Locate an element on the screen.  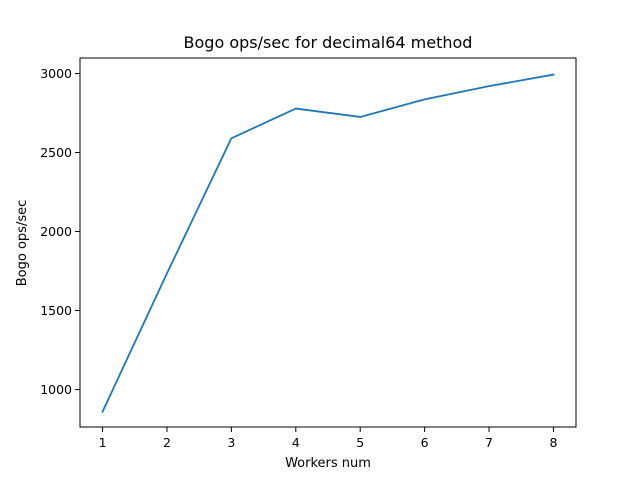
y-tick-label: 1500 is located at coordinates (56, 310).